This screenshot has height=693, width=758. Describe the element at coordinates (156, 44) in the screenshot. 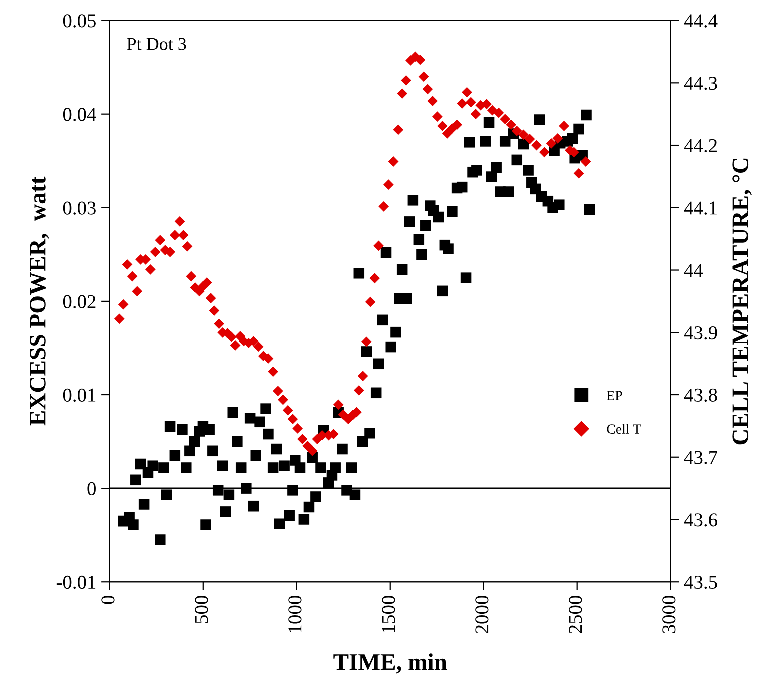

I see `annotation: Pt Dot 3` at that location.